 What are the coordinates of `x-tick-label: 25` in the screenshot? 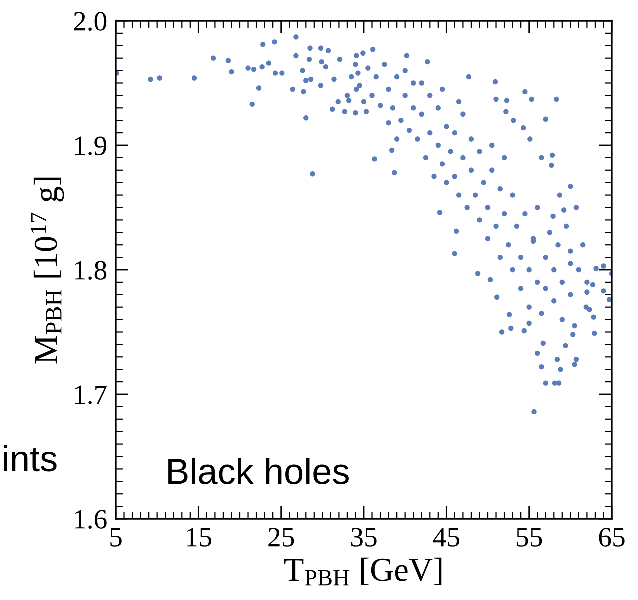 It's located at (281, 537).